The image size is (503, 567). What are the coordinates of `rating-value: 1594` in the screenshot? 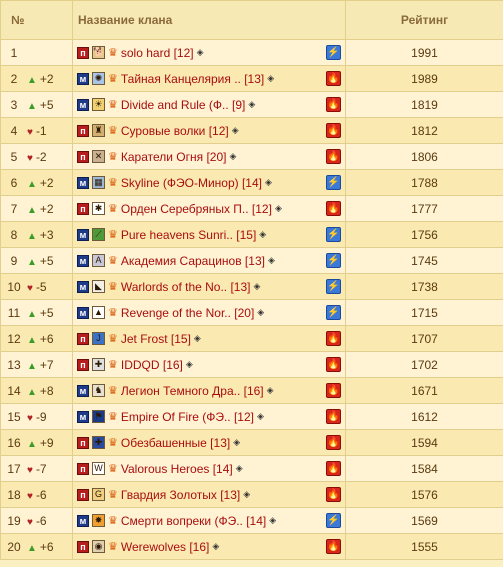 It's located at (424, 442).